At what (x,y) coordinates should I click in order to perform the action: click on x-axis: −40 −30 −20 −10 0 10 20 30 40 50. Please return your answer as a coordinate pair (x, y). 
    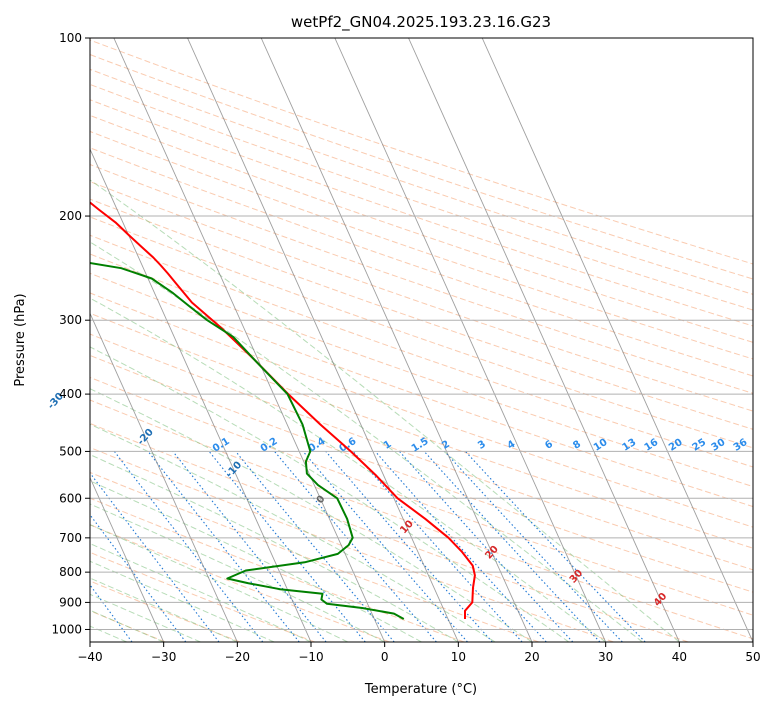
    Looking at the image, I should click on (419, 653).